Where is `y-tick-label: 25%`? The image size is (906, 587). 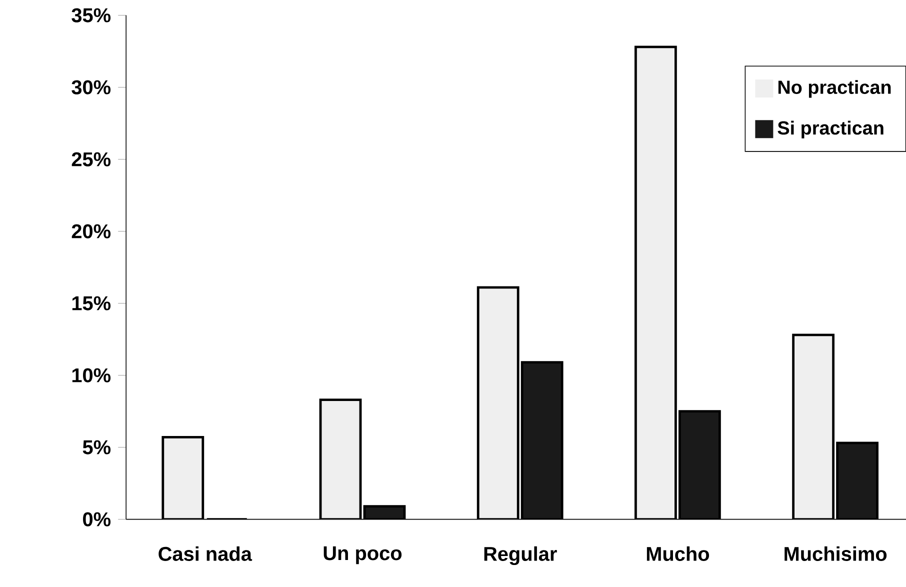 y-tick-label: 25% is located at coordinates (91, 159).